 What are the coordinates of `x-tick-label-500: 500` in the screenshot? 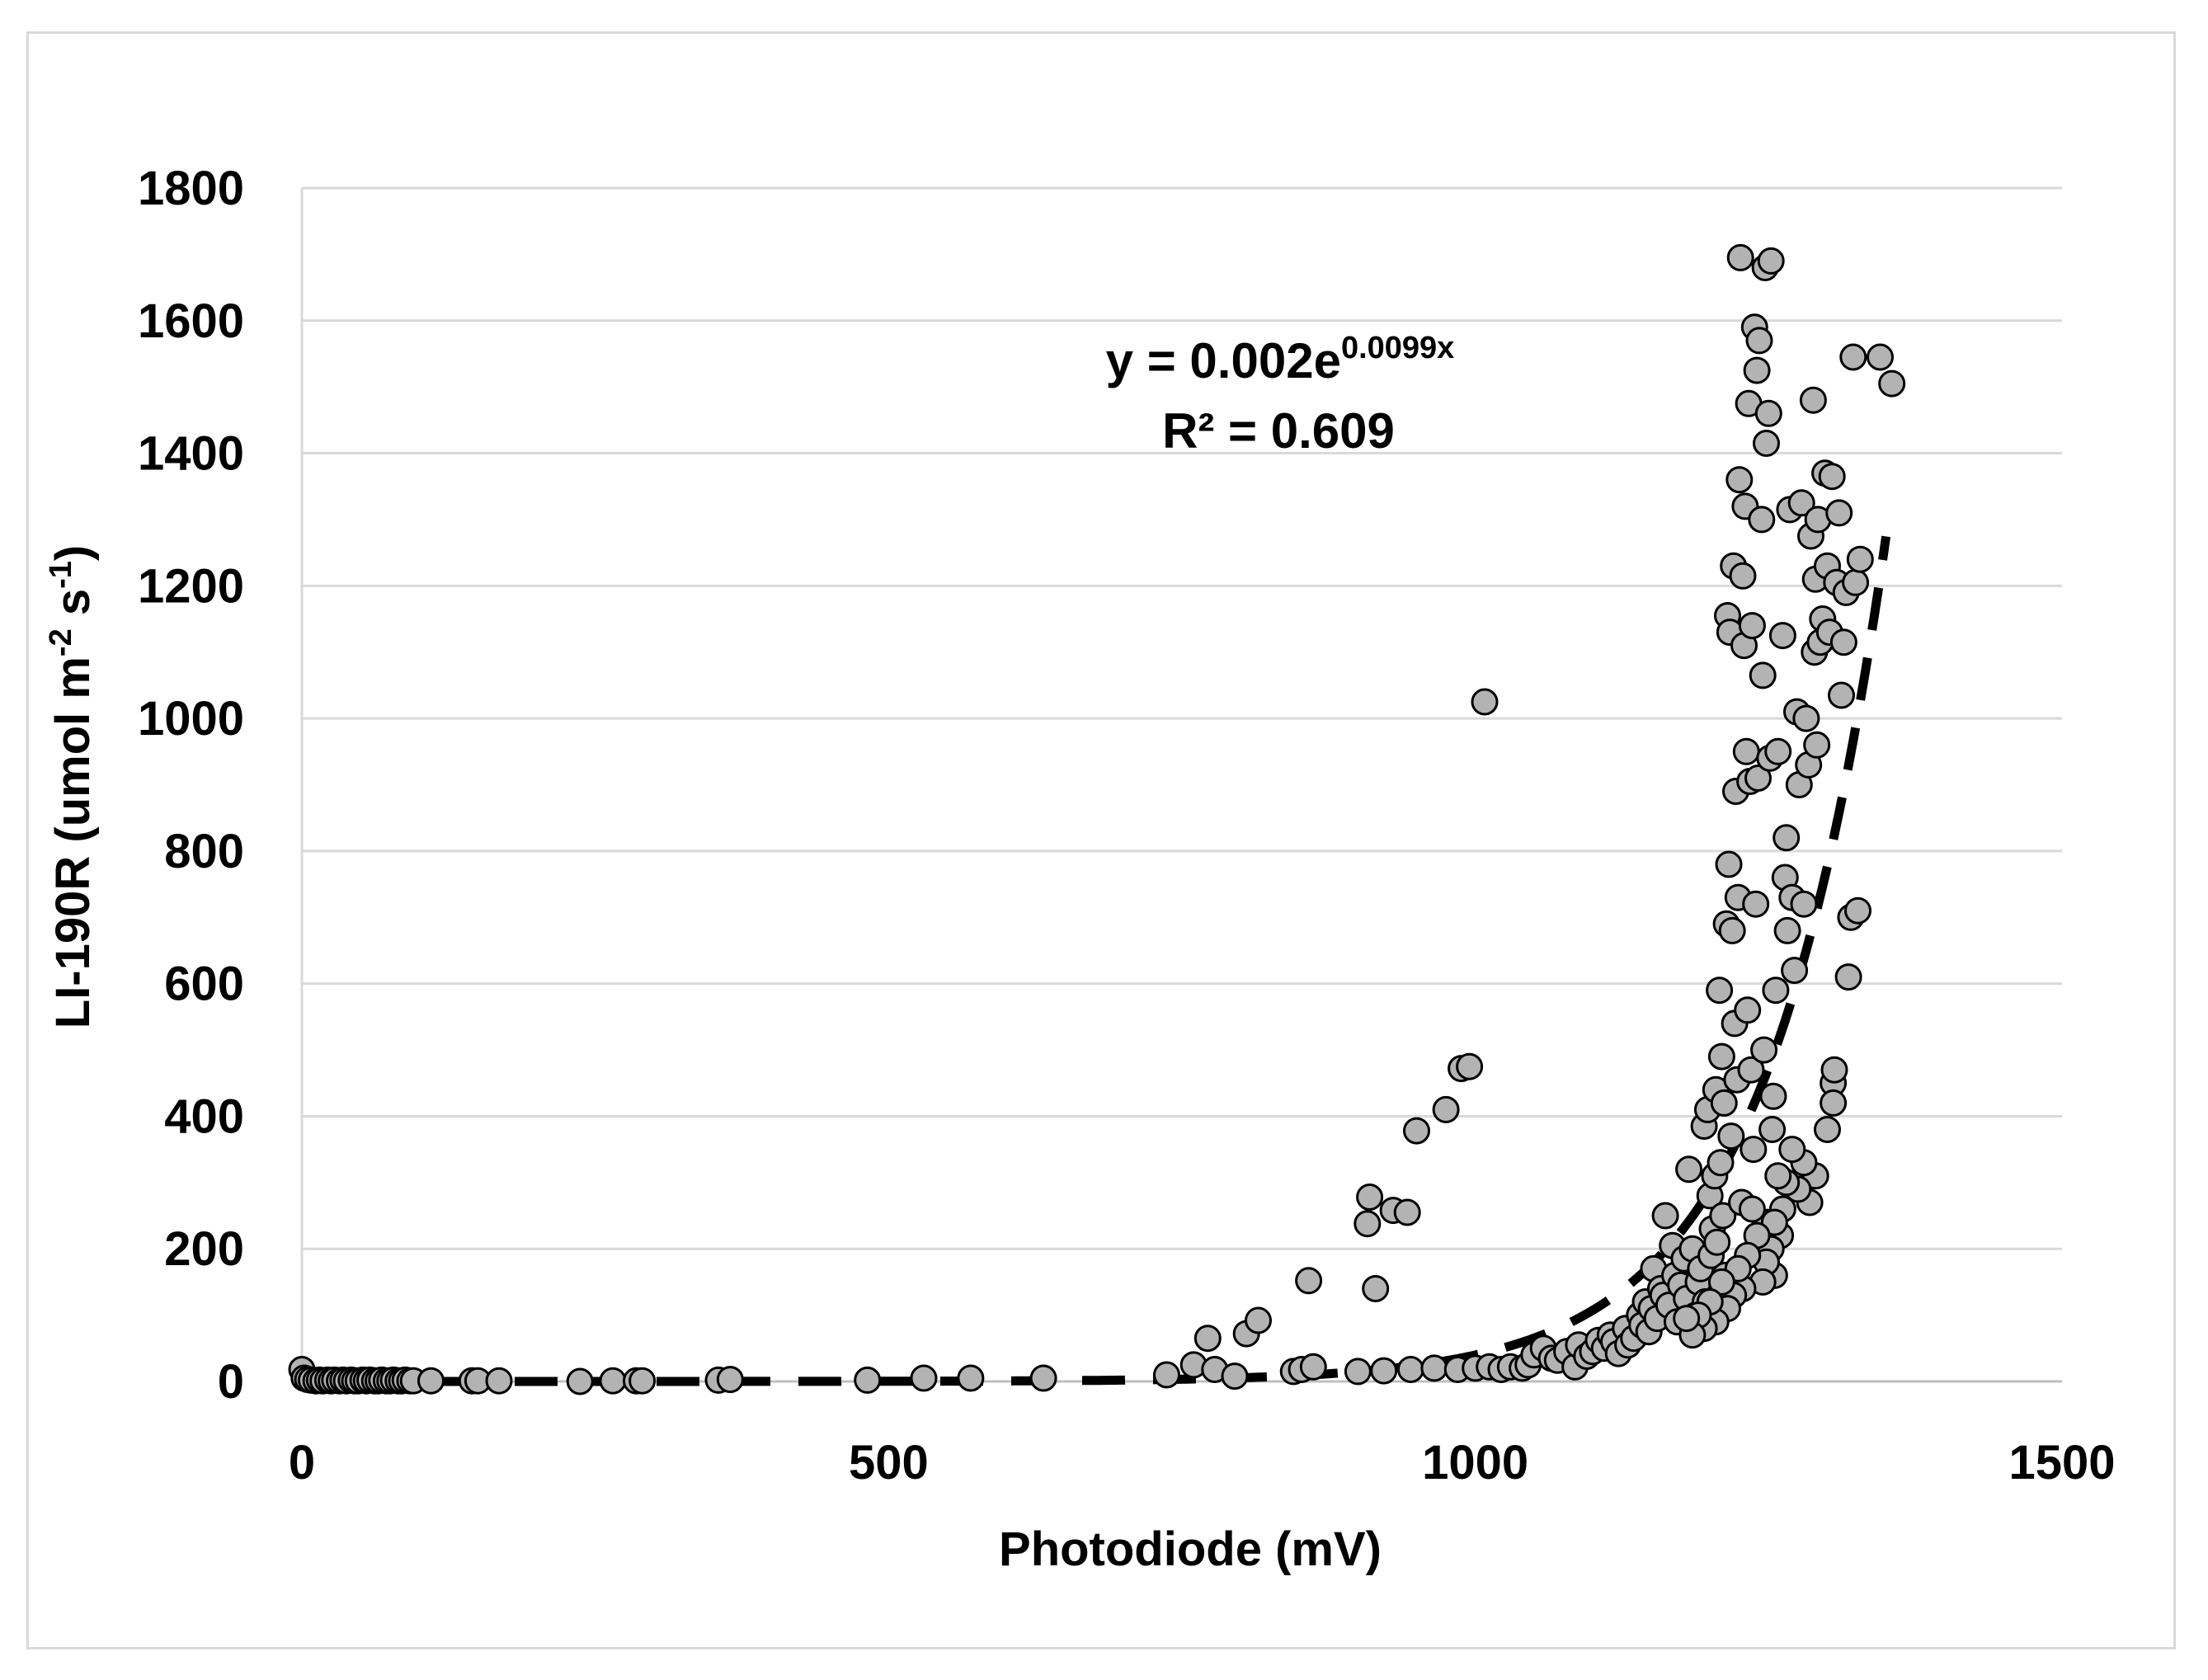 It's located at (889, 1462).